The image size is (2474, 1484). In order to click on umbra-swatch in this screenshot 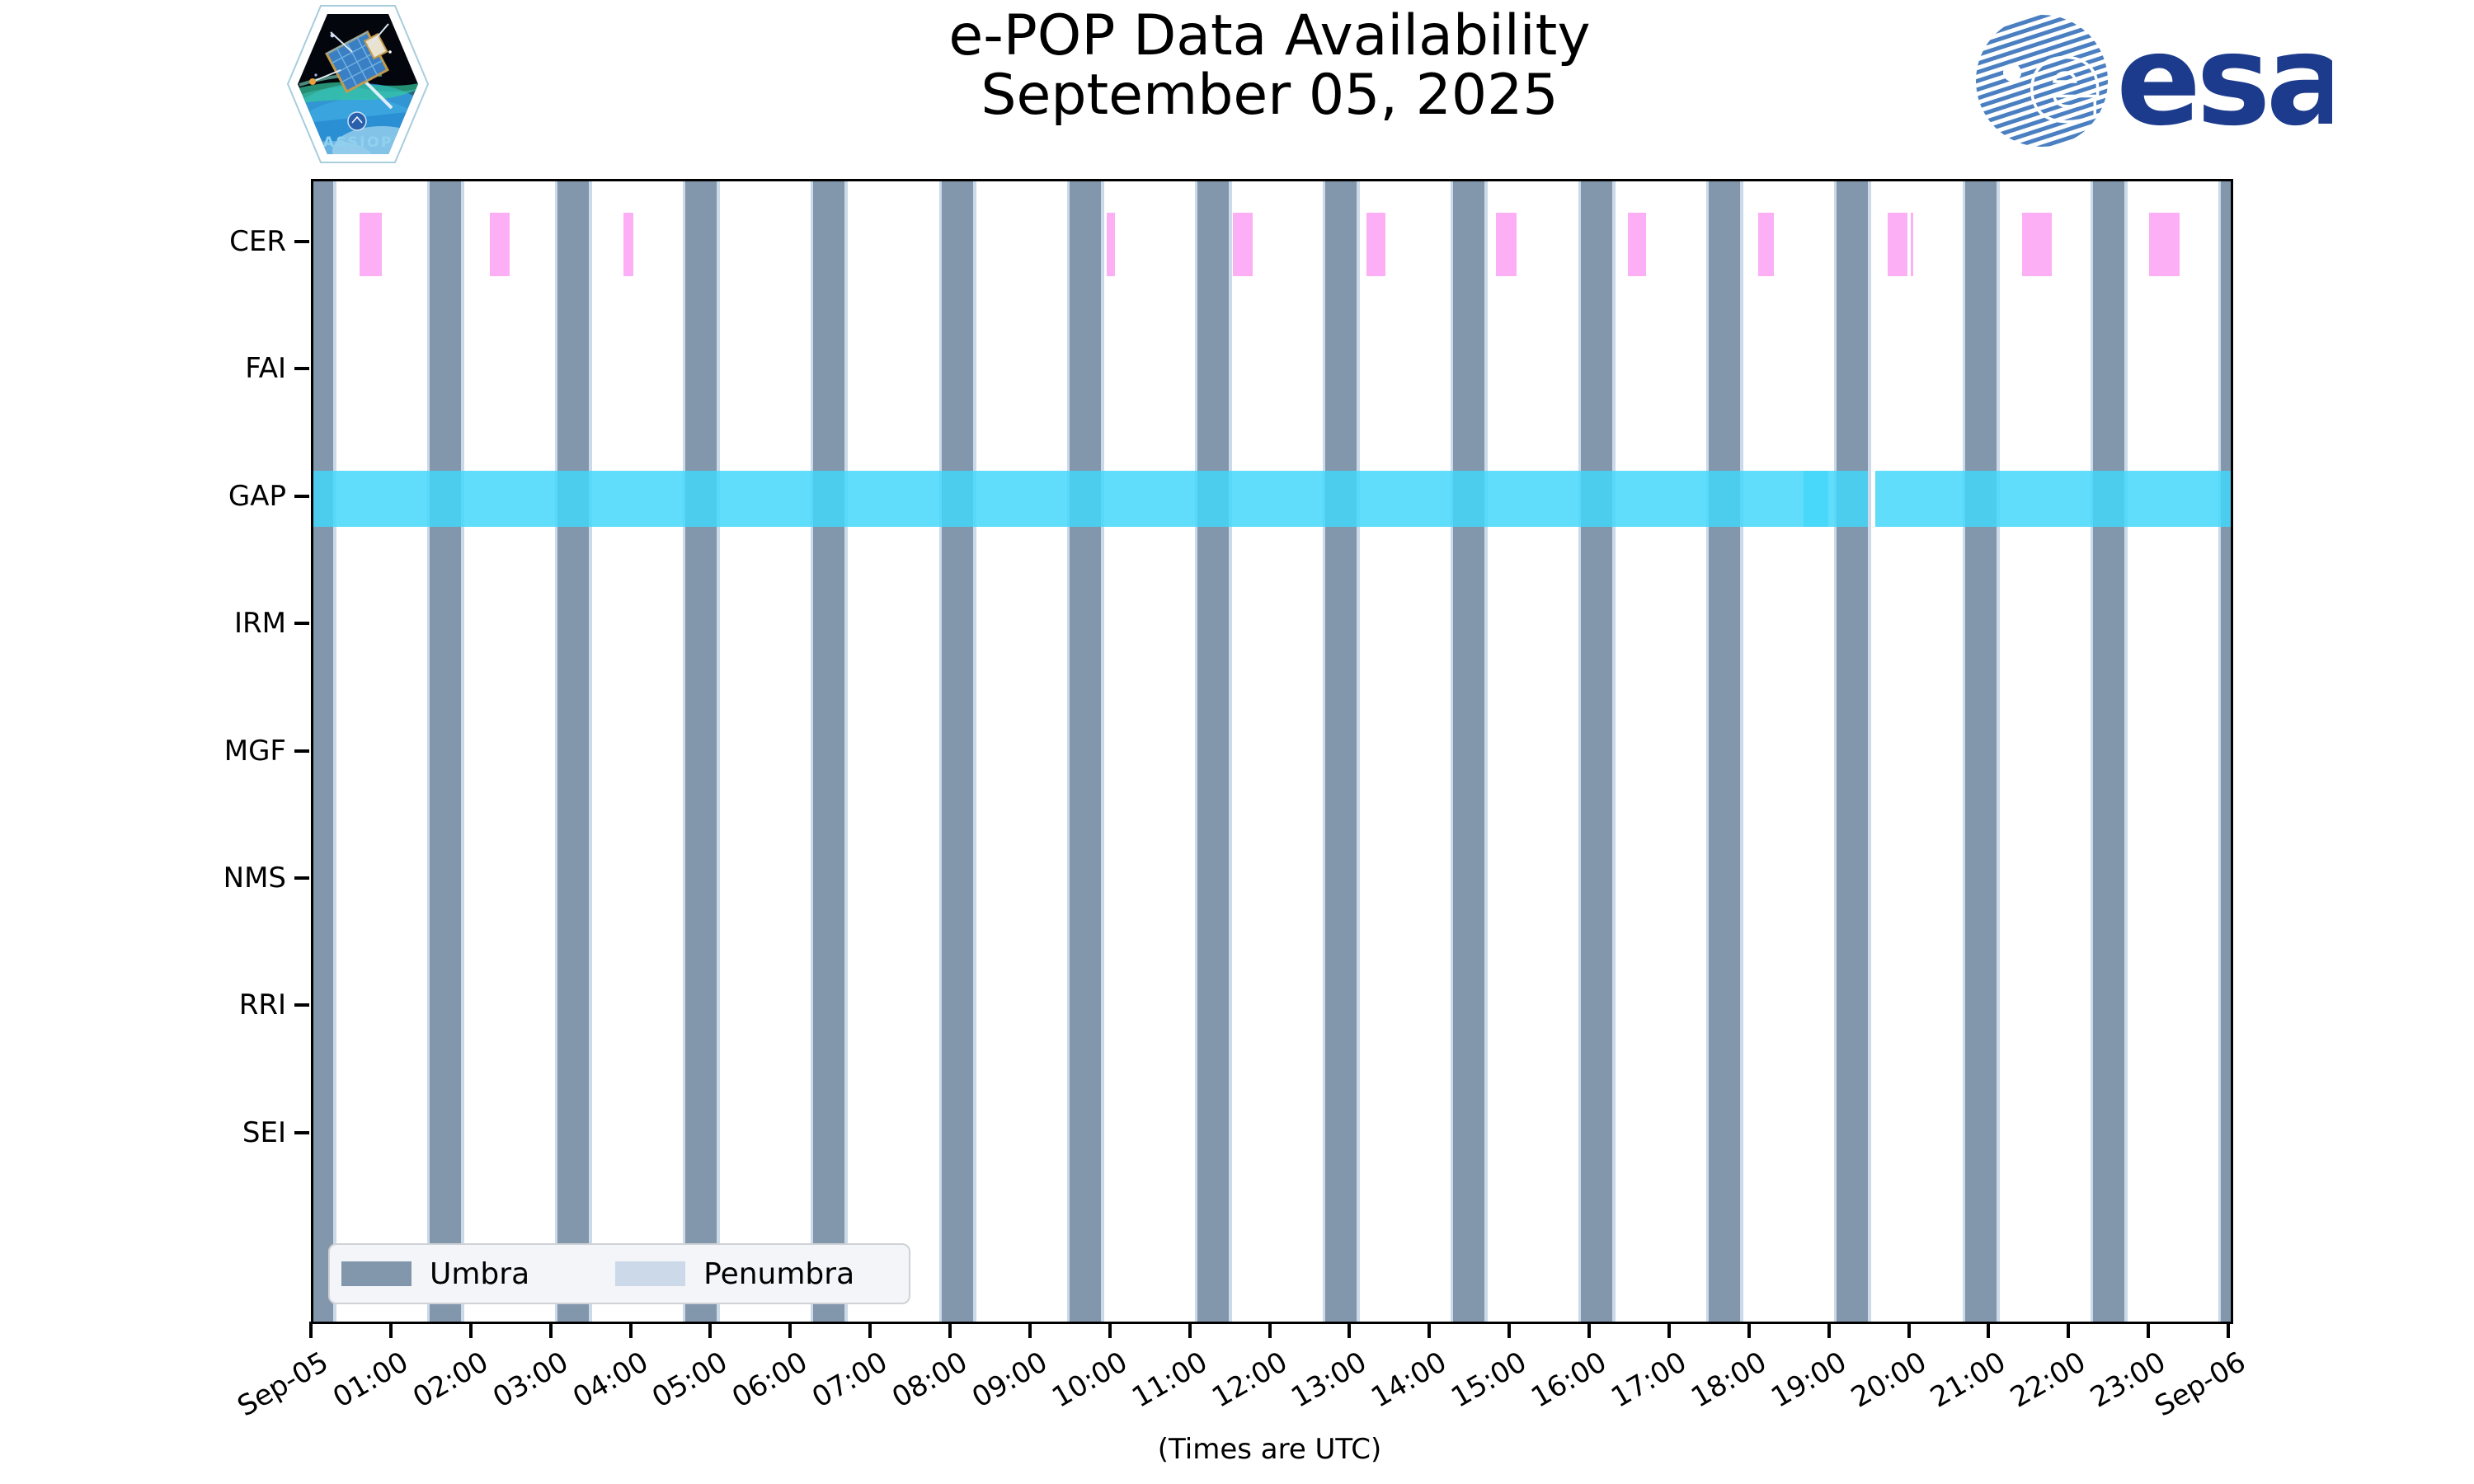, I will do `click(376, 1273)`.